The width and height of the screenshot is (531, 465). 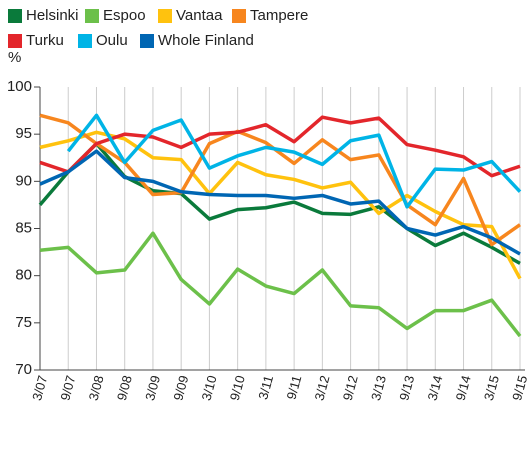 I want to click on x-tick-label: 3/12, so click(x=322, y=388).